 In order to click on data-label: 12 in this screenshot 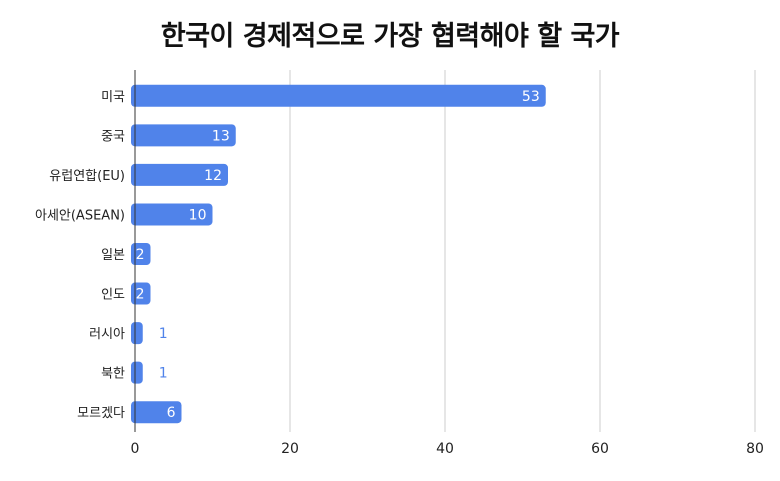, I will do `click(213, 176)`.